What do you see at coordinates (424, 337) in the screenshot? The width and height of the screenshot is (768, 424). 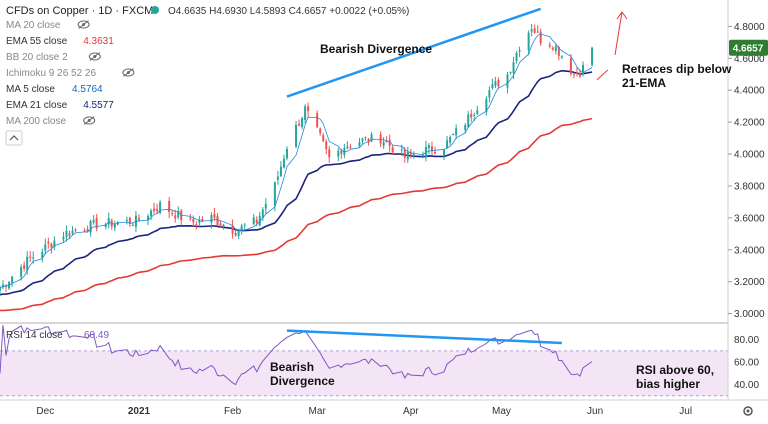 I see `rsi-divergence-line` at bounding box center [424, 337].